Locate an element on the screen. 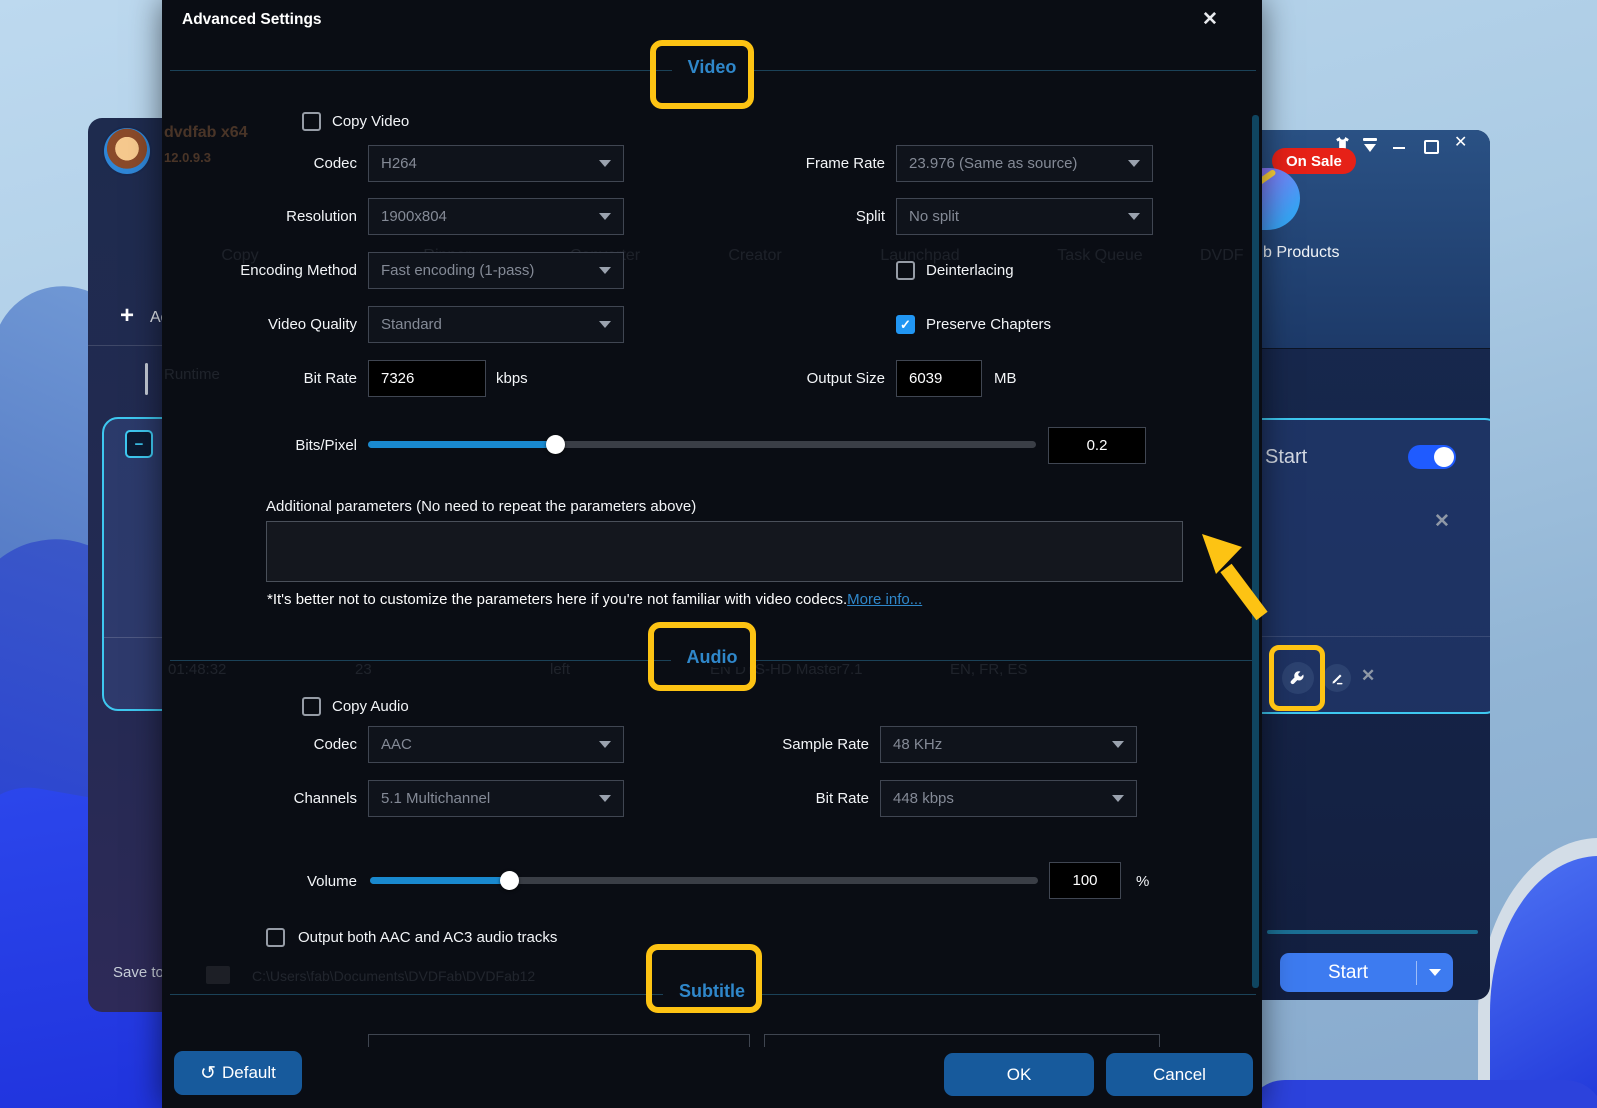 The height and width of the screenshot is (1108, 1597). cancel-button: Cancel is located at coordinates (1179, 1074).